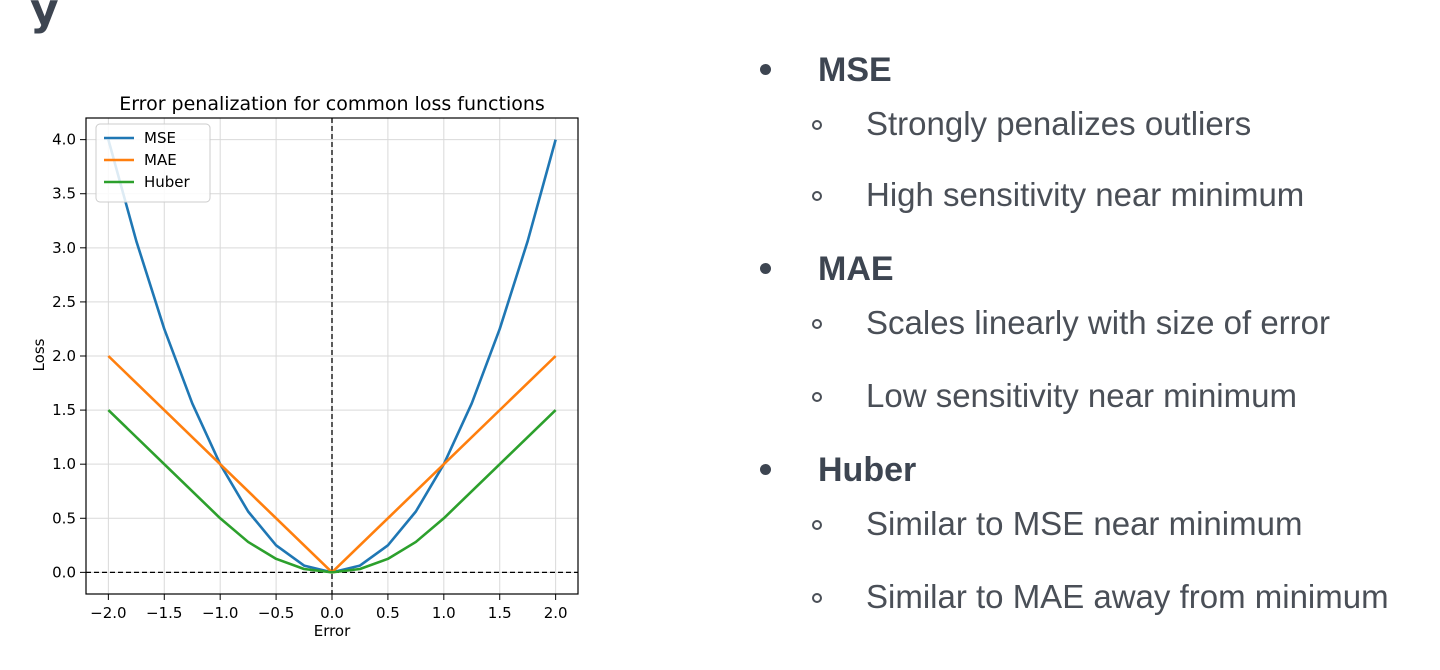 This screenshot has height=670, width=1440. What do you see at coordinates (1085, 194) in the screenshot?
I see `sub-bullet-text: High sensitivity near minimum` at bounding box center [1085, 194].